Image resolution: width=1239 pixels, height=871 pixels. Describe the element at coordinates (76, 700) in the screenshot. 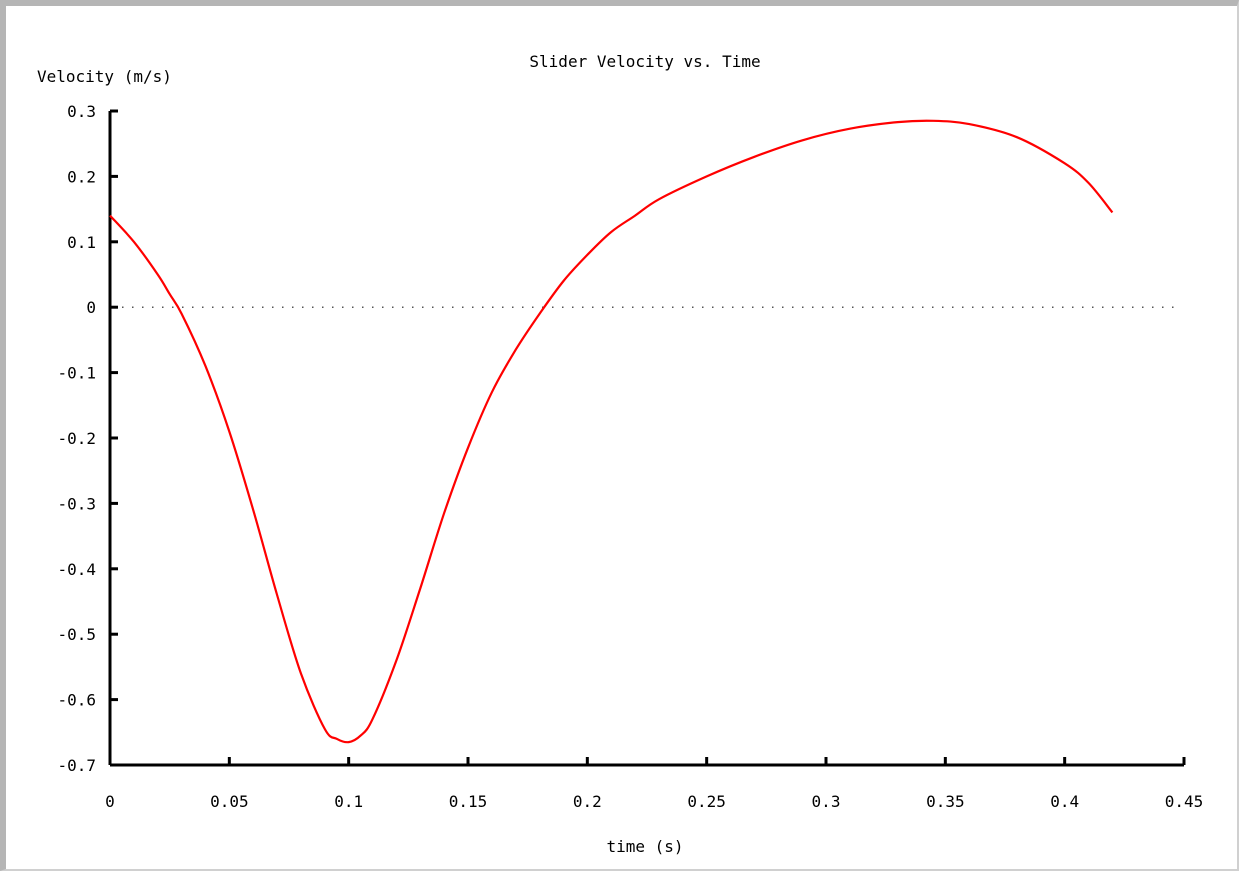

I see `y-tick-label: -0.6` at that location.